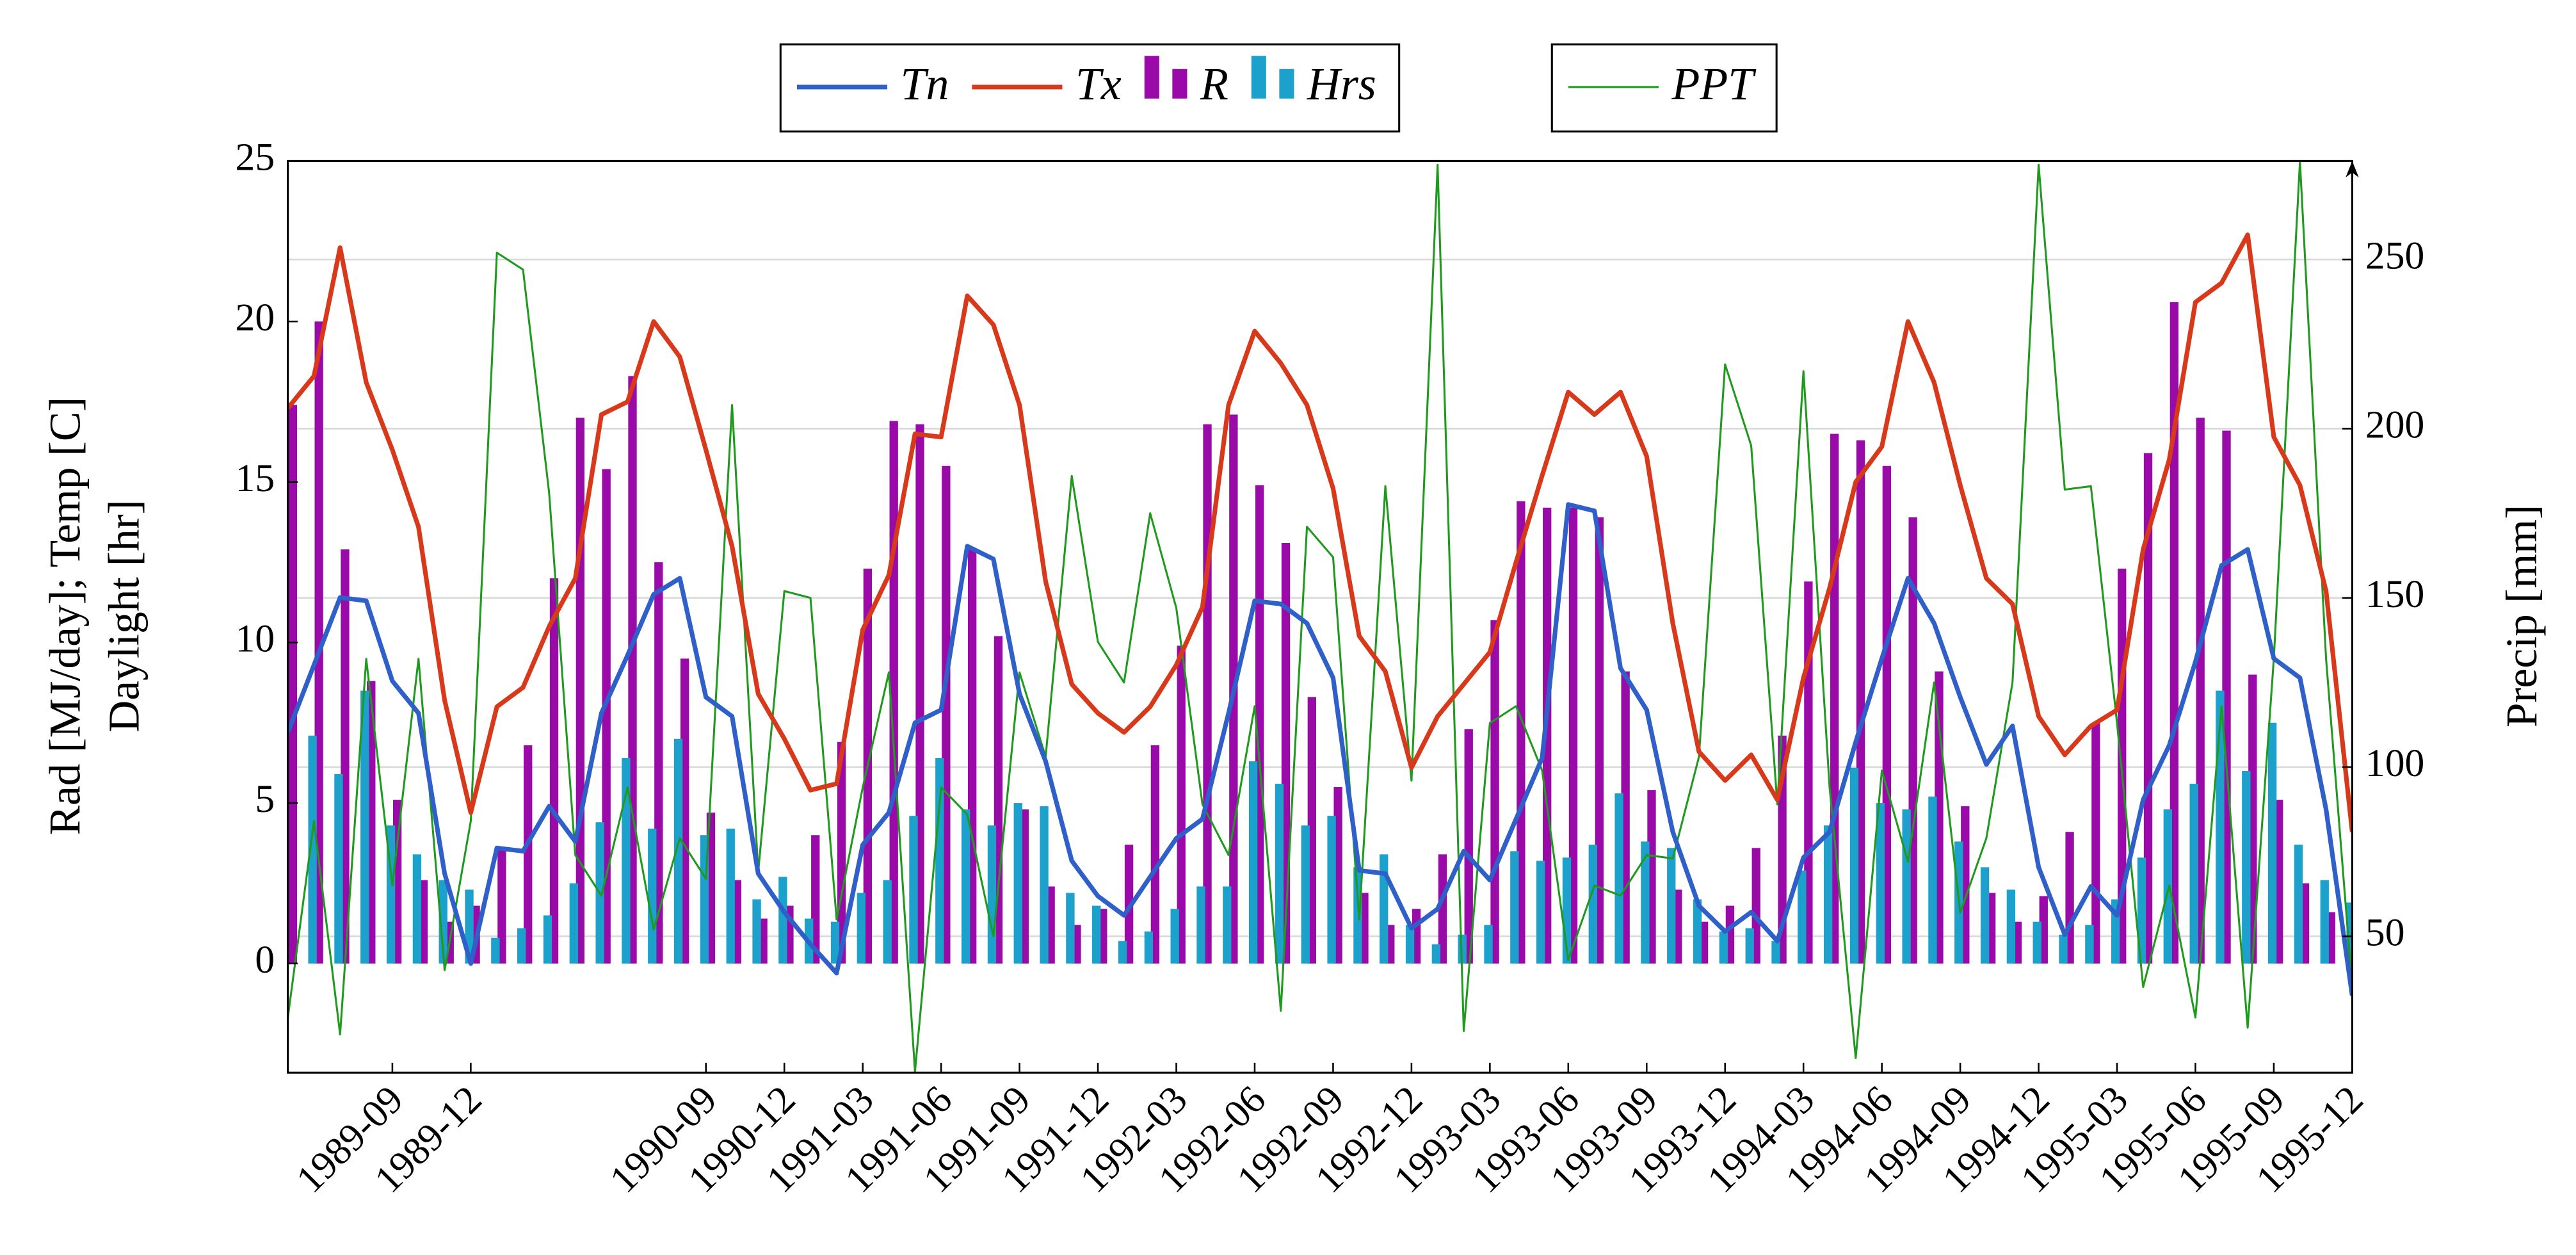  Describe the element at coordinates (1098, 83) in the screenshot. I see `legend-label: Tx` at that location.